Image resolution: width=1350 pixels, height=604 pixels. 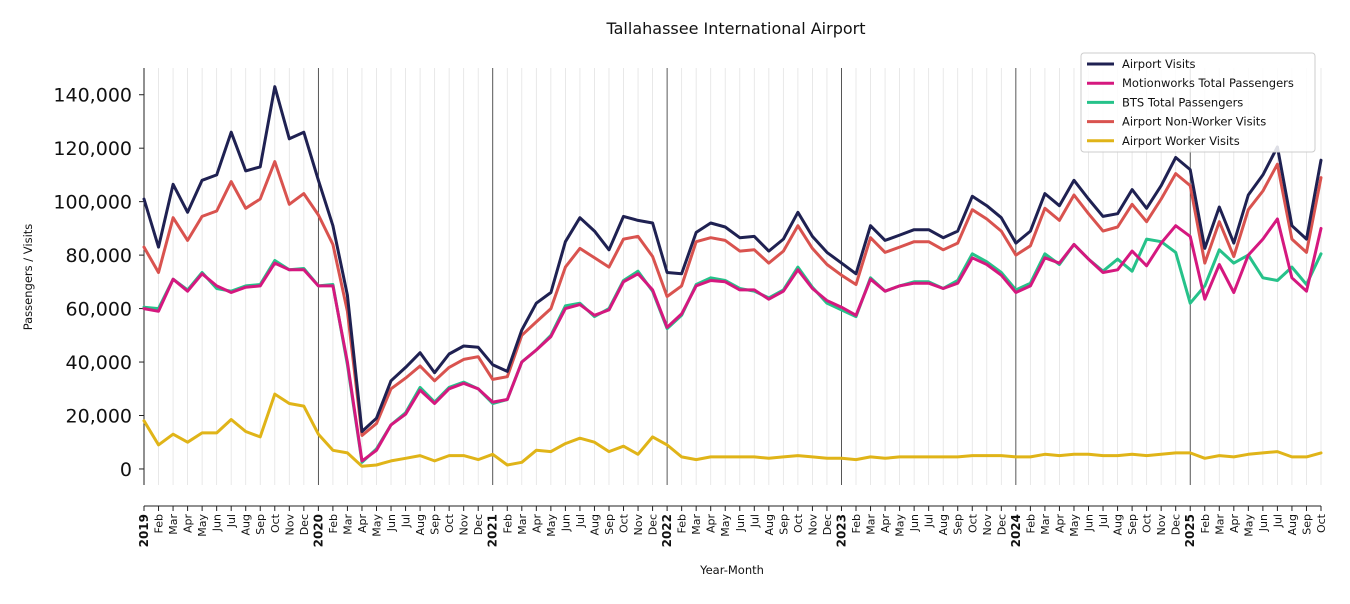 What do you see at coordinates (1016, 530) in the screenshot?
I see `x-tick-label-year: 2024` at bounding box center [1016, 530].